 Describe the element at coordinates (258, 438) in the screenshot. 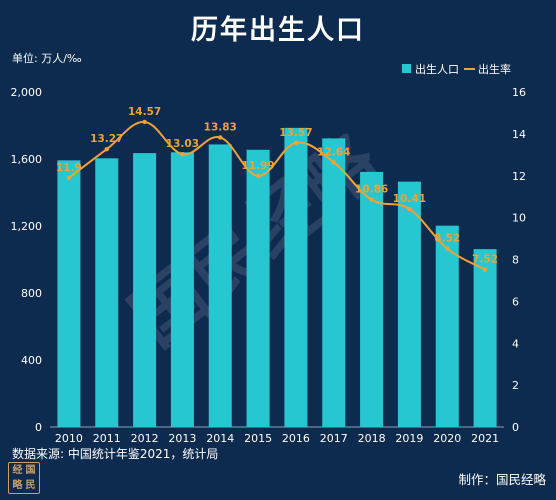

I see `x-tick-label: 2015` at that location.